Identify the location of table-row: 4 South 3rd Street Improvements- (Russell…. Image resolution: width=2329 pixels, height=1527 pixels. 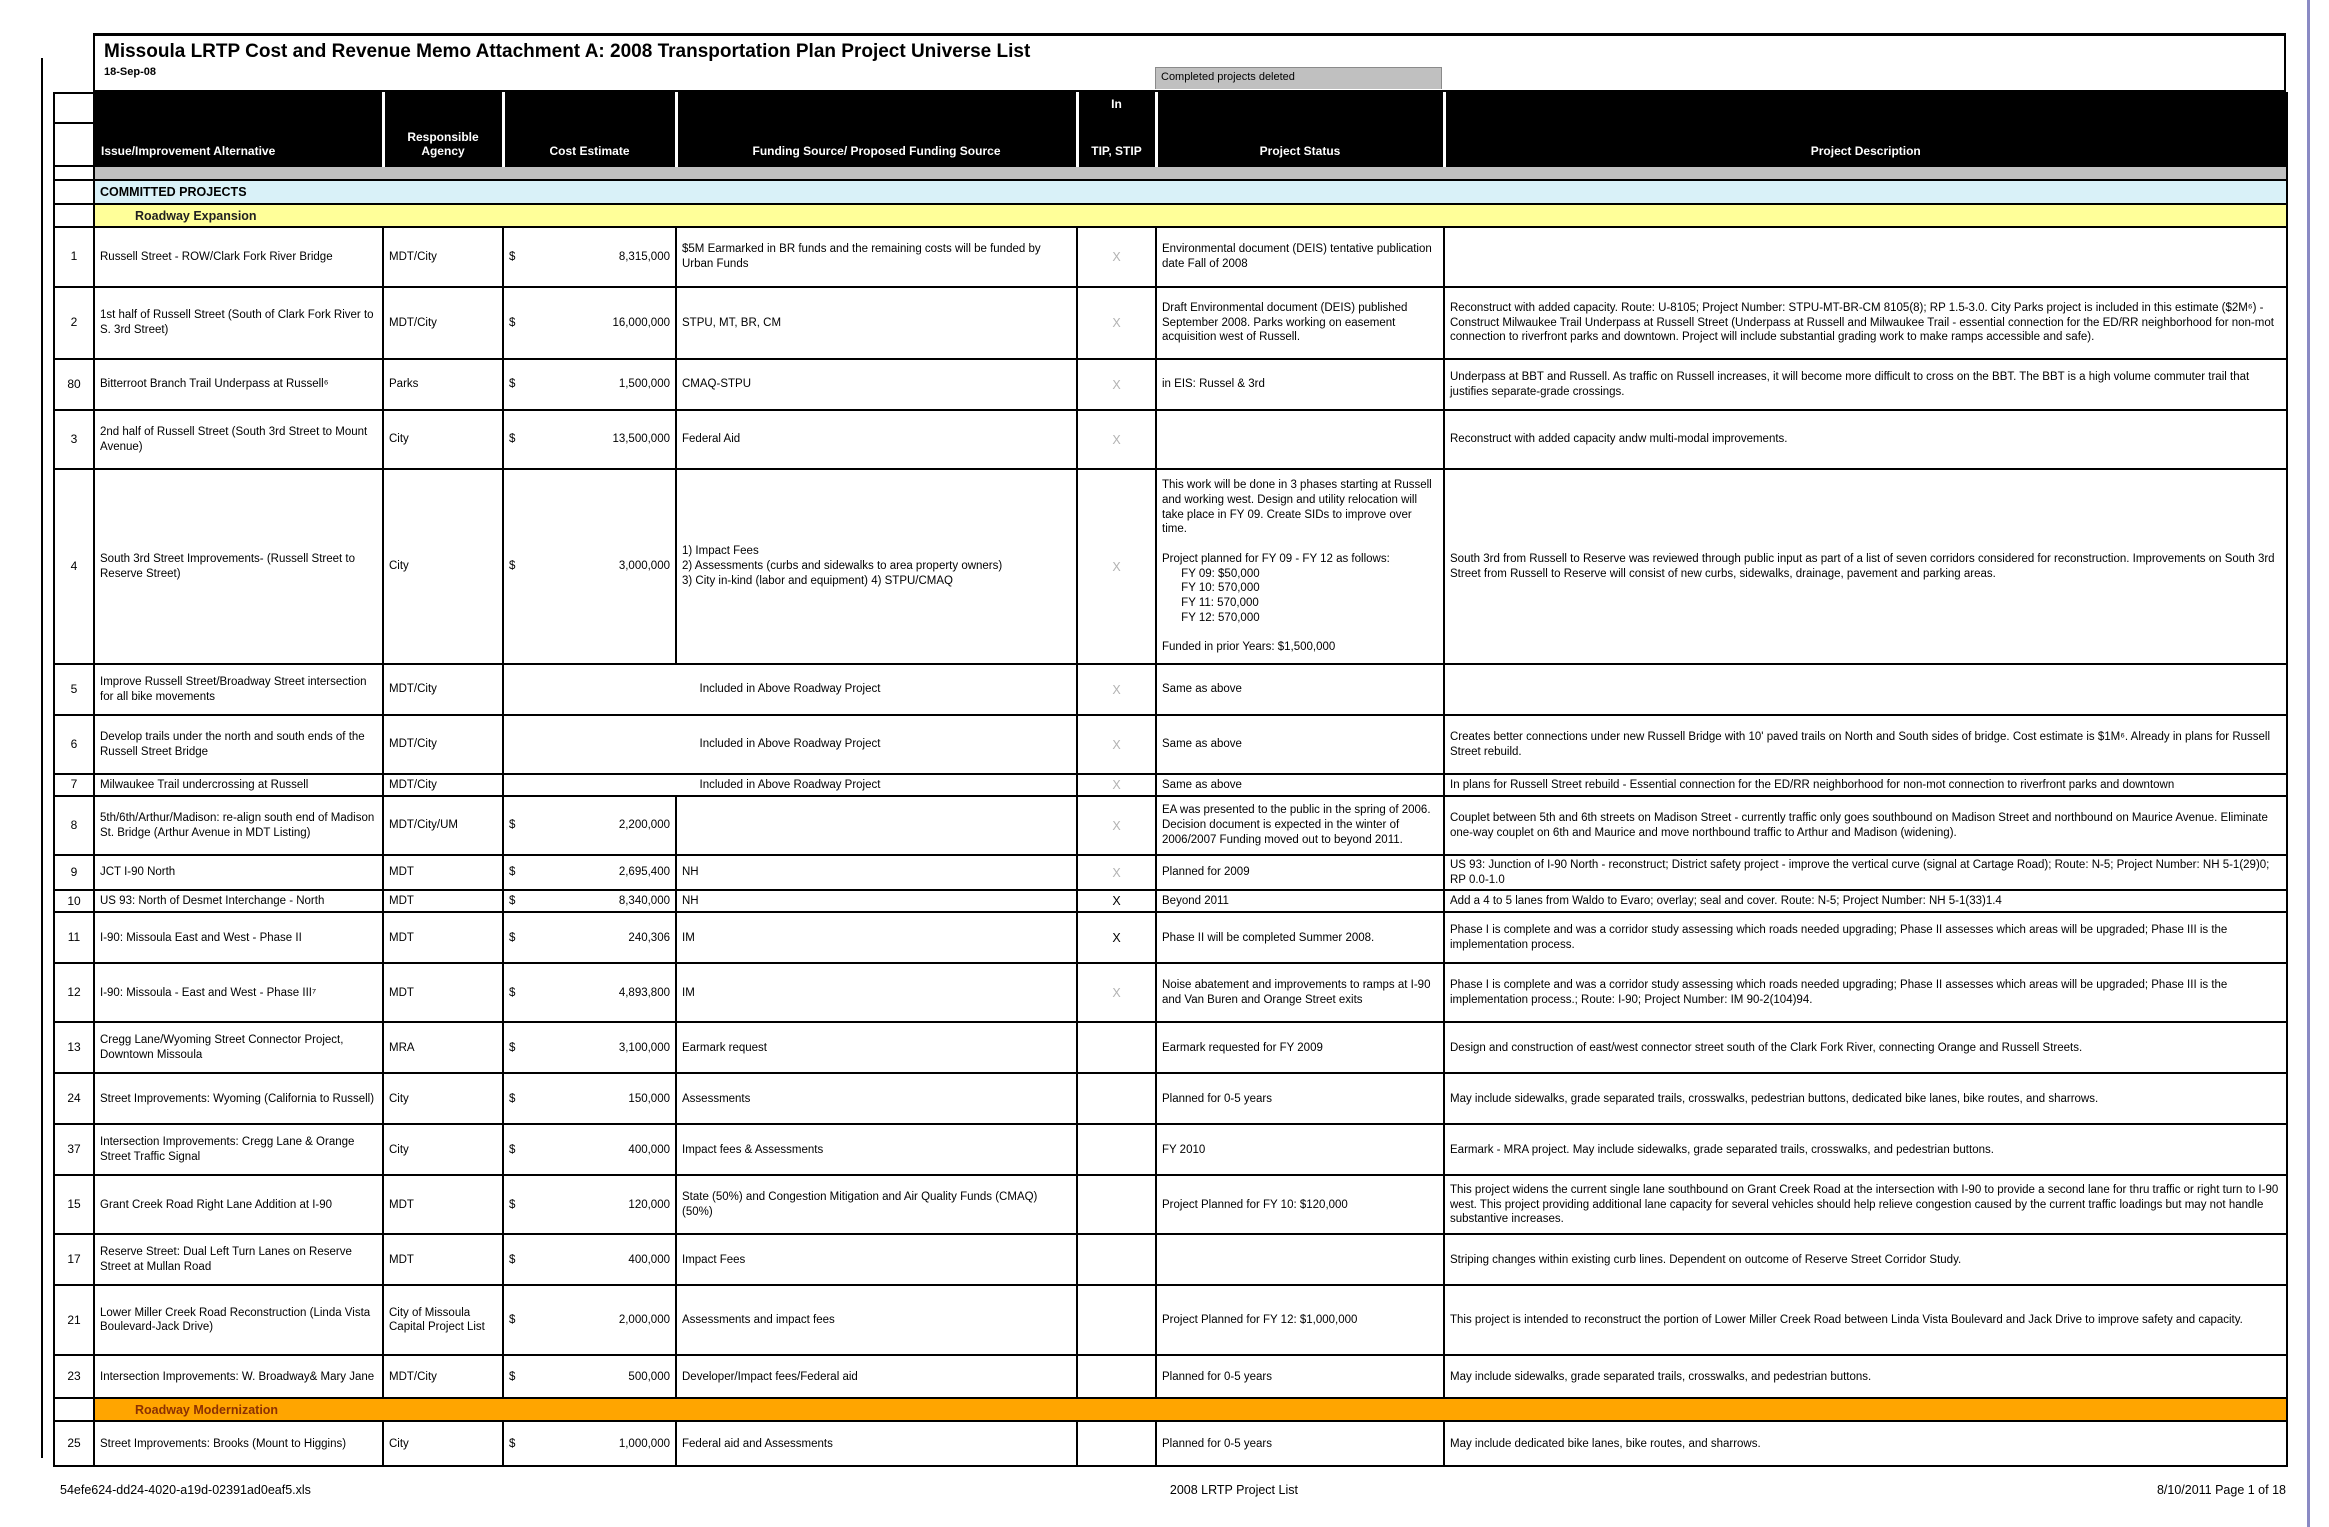
(1170, 566).